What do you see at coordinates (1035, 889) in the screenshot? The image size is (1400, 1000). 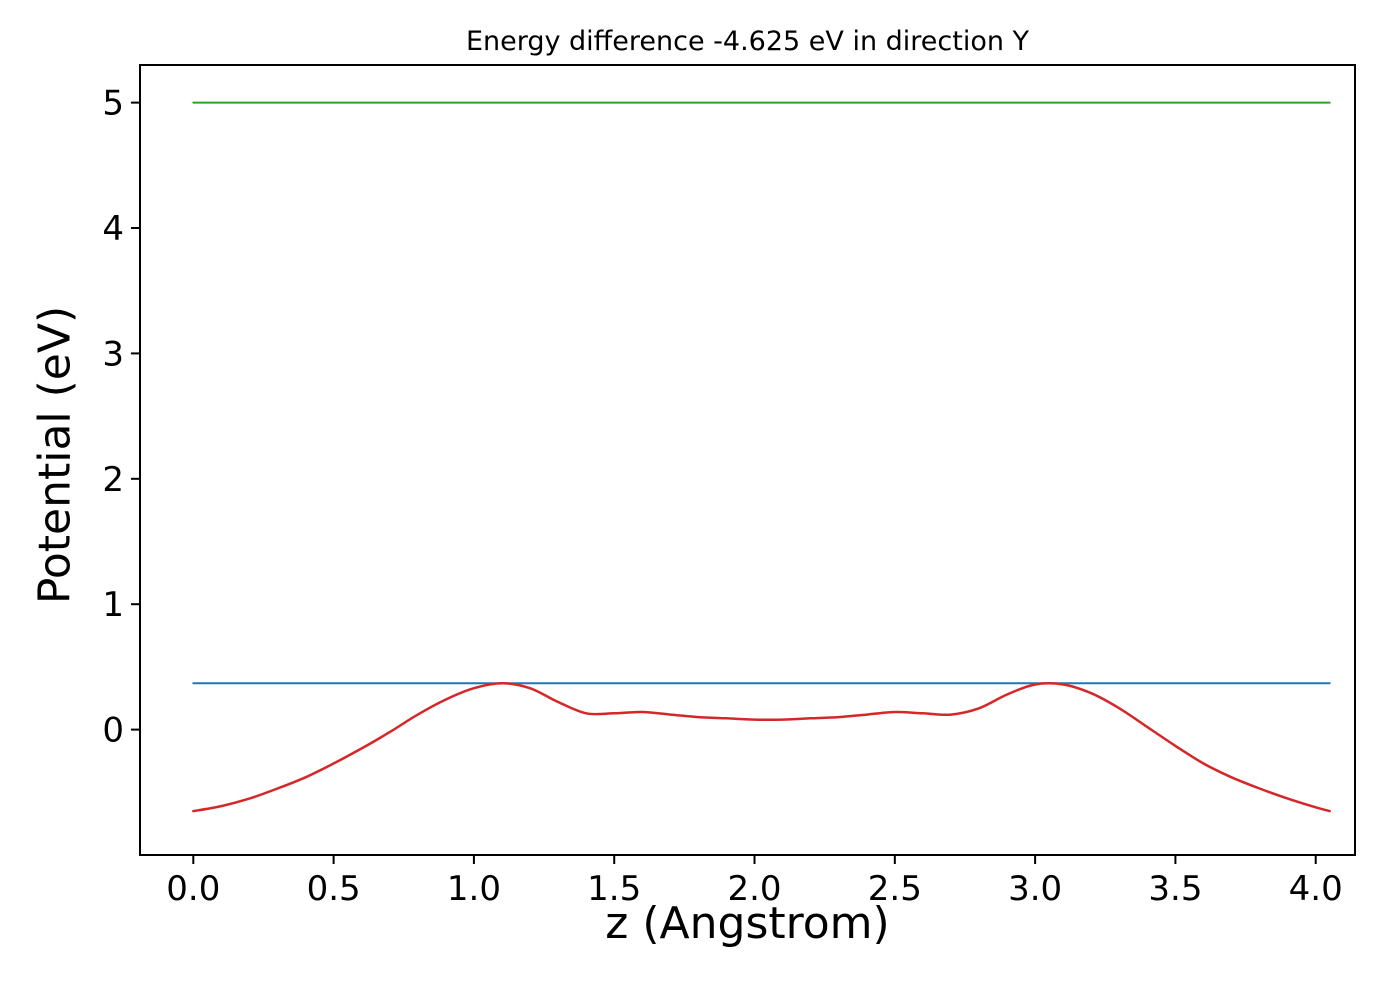 I see `x-tick-label: 3.0` at bounding box center [1035, 889].